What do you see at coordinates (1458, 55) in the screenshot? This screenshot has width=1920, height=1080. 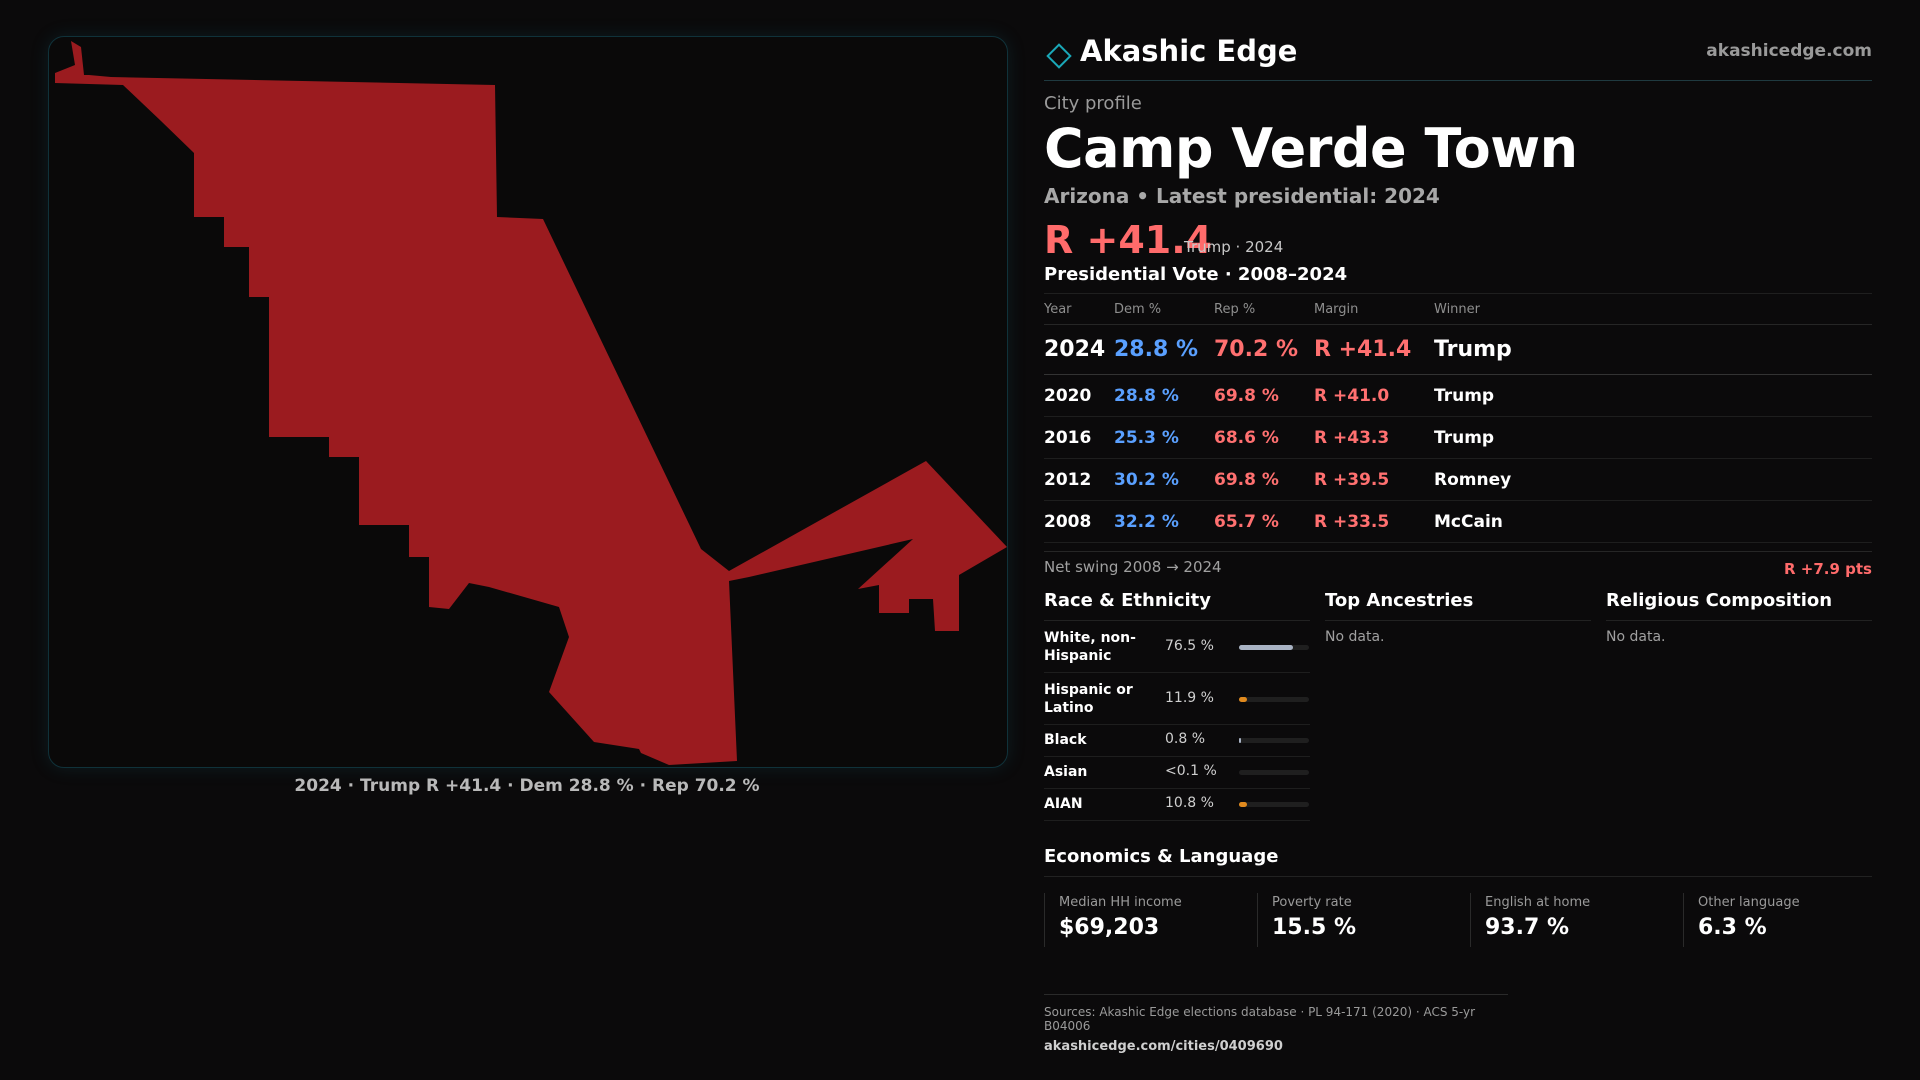 I see `header: Akashic Edge akashicedge.com` at bounding box center [1458, 55].